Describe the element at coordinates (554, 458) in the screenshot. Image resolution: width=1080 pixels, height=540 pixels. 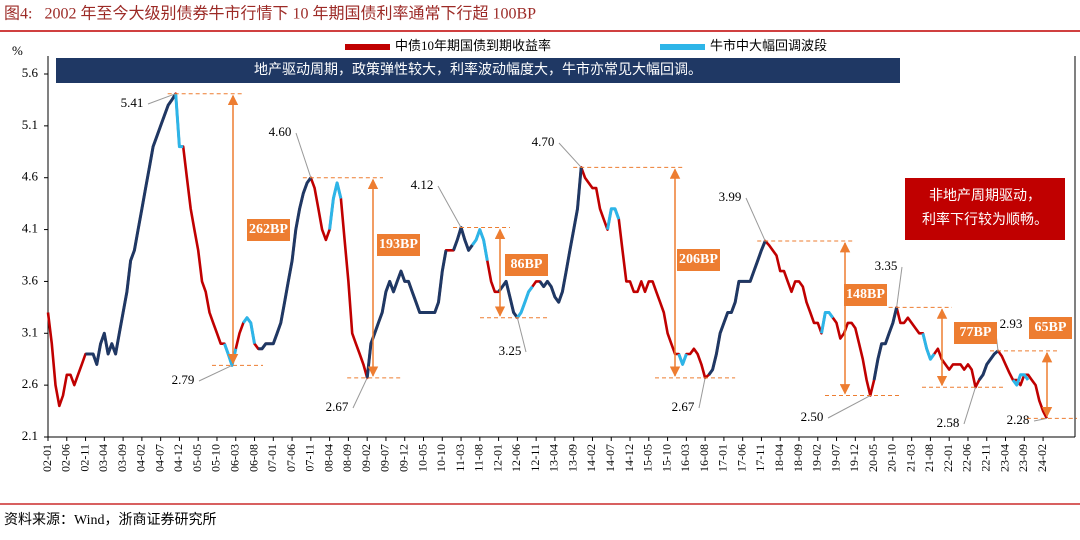
I see `x-tick-label: 13-04` at that location.